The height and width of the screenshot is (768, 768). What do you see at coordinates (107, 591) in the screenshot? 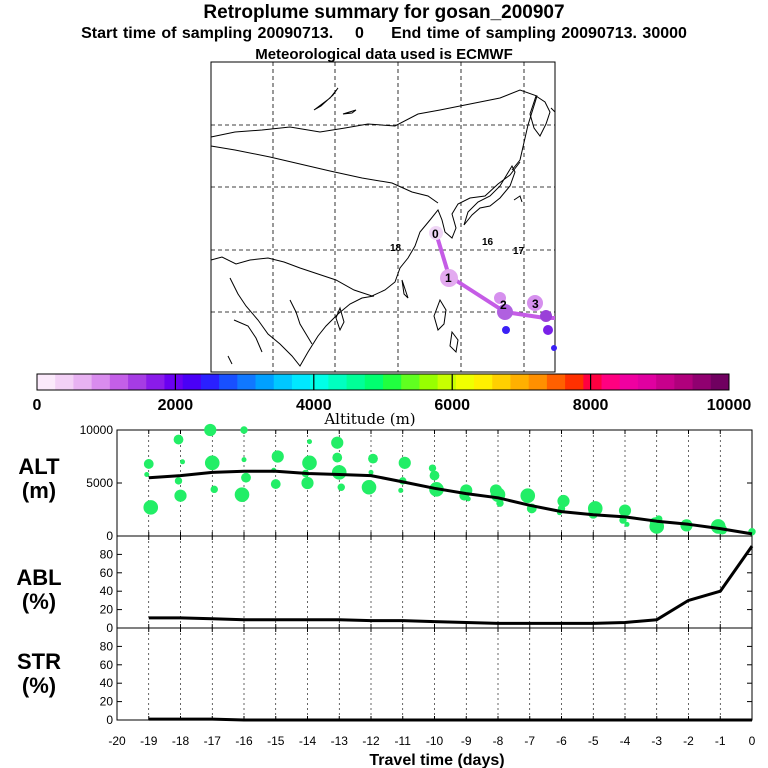
I see `y-tick-label: 40` at bounding box center [107, 591].